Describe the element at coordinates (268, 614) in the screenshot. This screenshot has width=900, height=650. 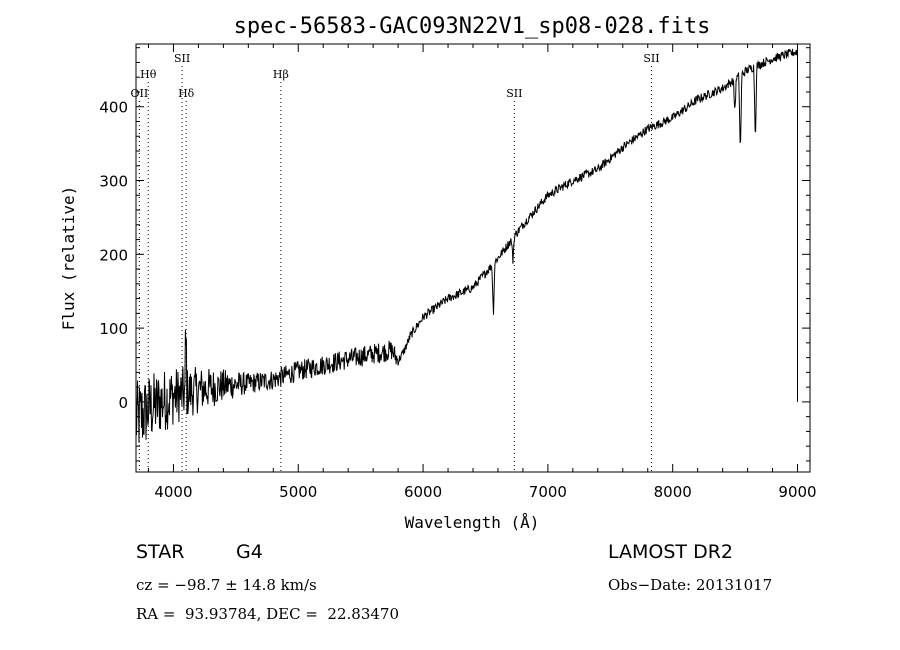
I see `coordinates-text: RA = 93.93784, DEC = 22.83470` at that location.